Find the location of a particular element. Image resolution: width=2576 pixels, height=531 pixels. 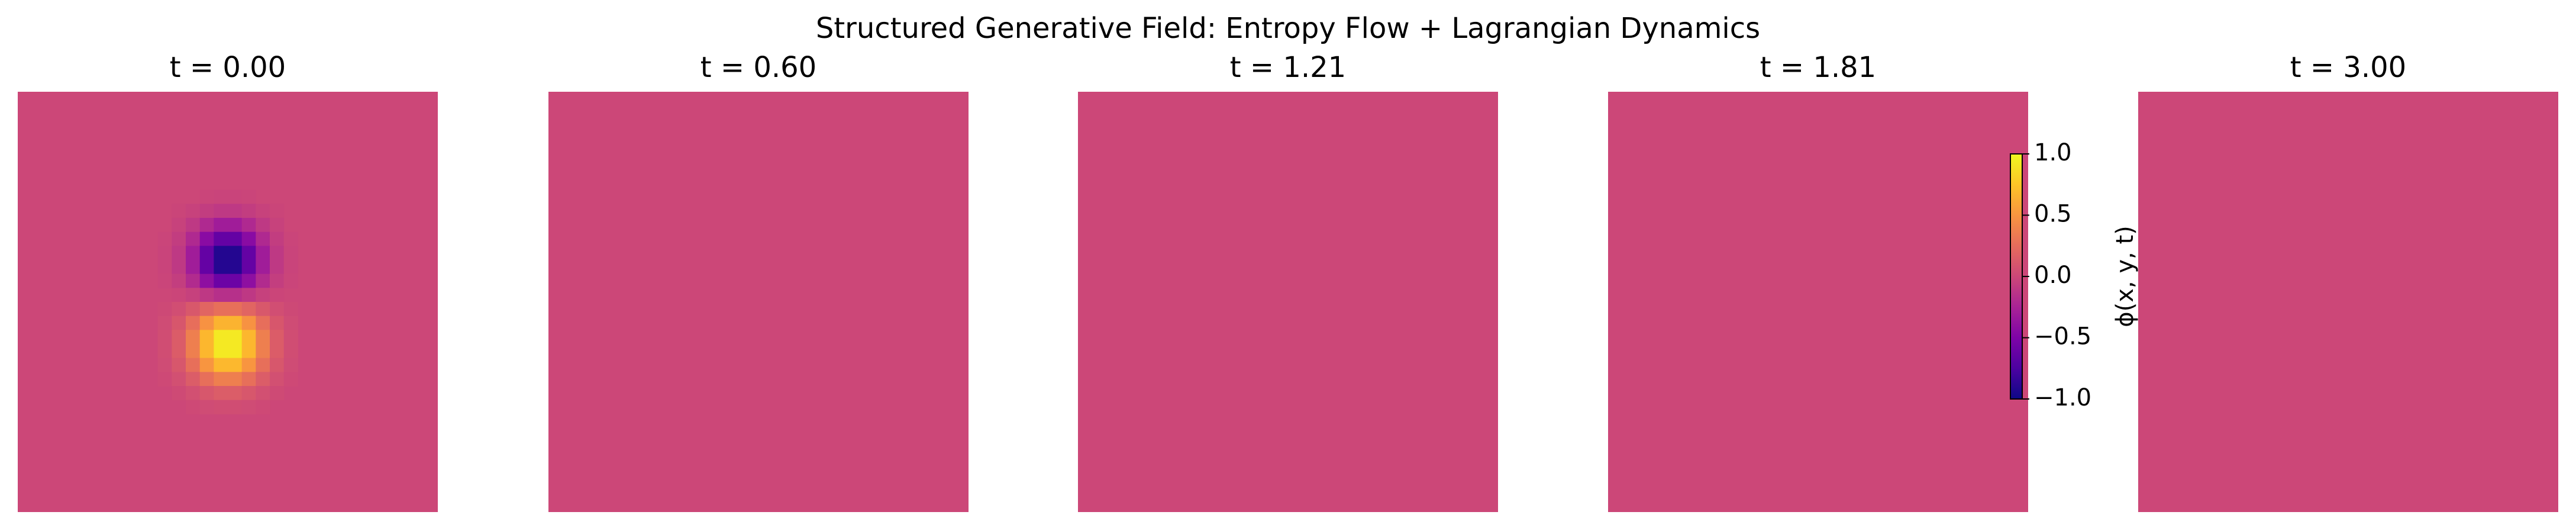

panel-title: t = 3.00 is located at coordinates (2348, 68).